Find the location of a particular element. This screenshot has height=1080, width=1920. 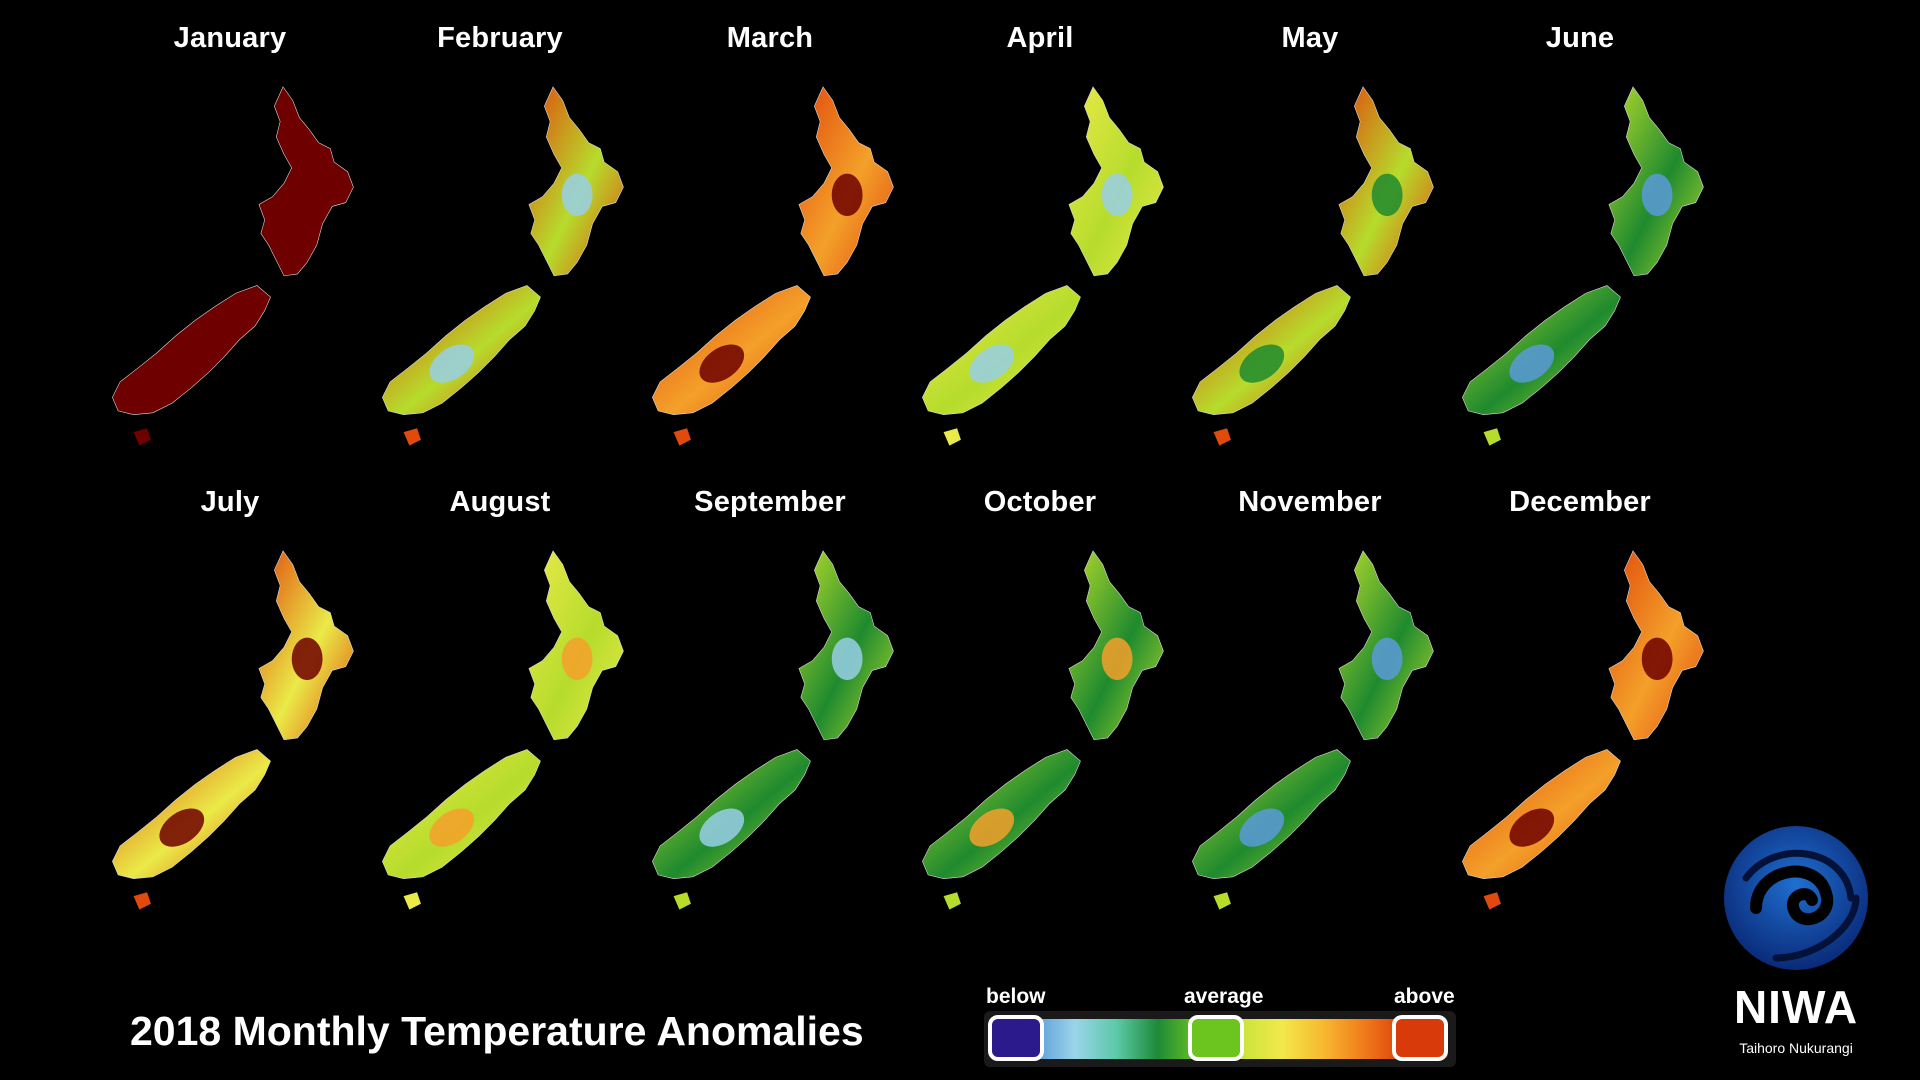

legend-above-label: above is located at coordinates (1424, 996).